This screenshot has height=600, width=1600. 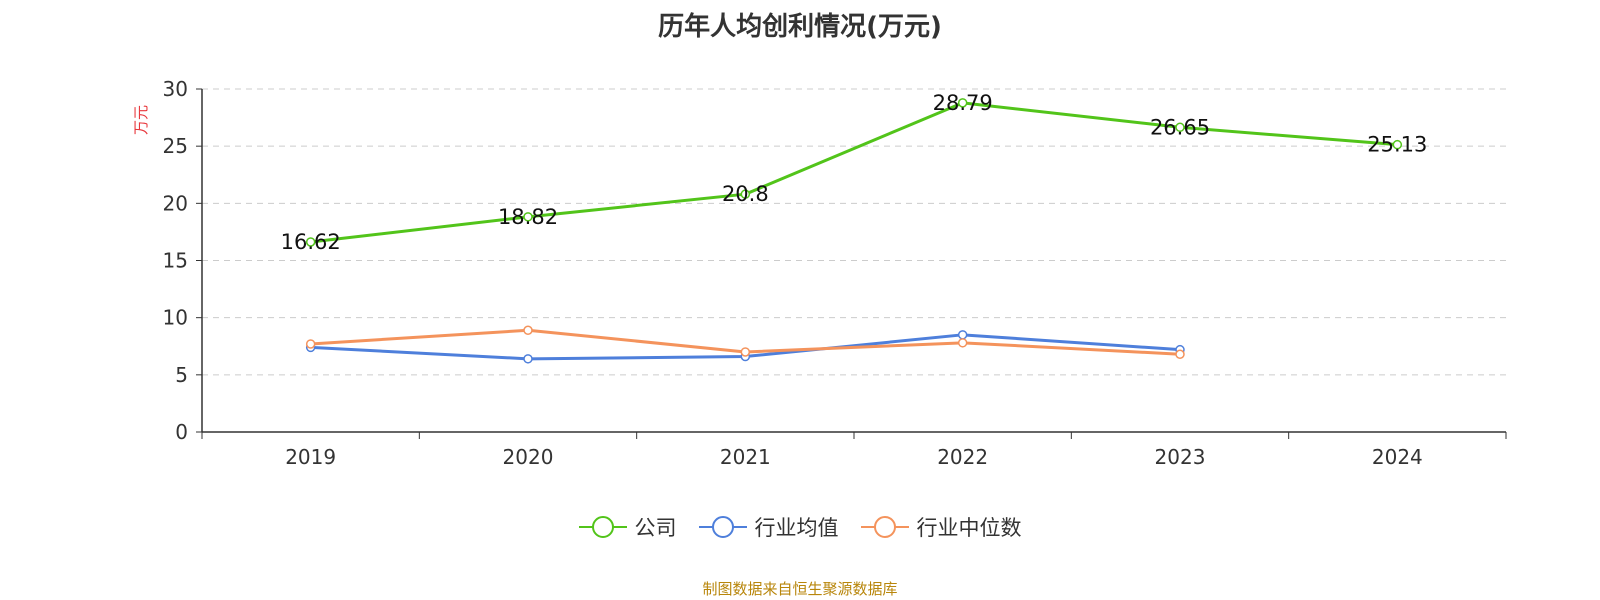 What do you see at coordinates (627, 527) in the screenshot?
I see `legend-item: 公司` at bounding box center [627, 527].